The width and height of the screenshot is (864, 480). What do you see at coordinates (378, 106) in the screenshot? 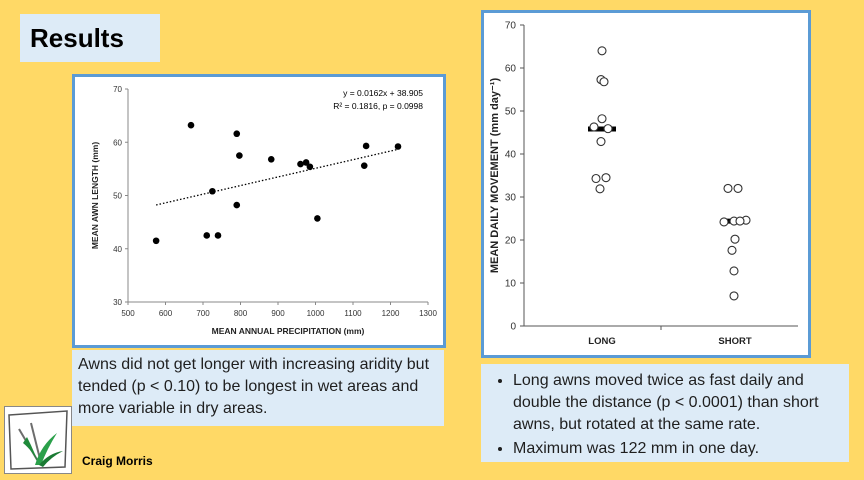
I see `regression-stats: R² = 0.1816, p = 0.0998` at bounding box center [378, 106].